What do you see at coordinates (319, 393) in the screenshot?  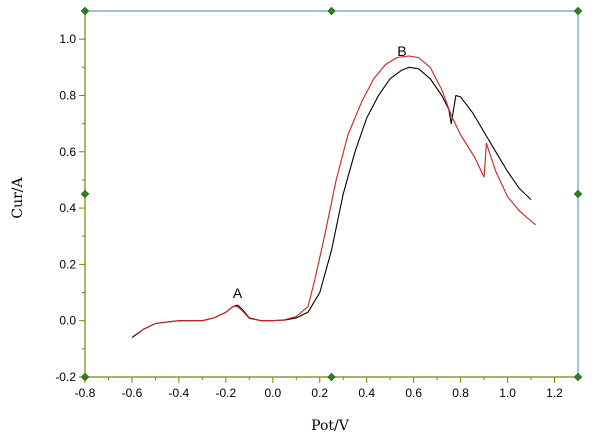 I see `x-tick-label: 0.2` at bounding box center [319, 393].